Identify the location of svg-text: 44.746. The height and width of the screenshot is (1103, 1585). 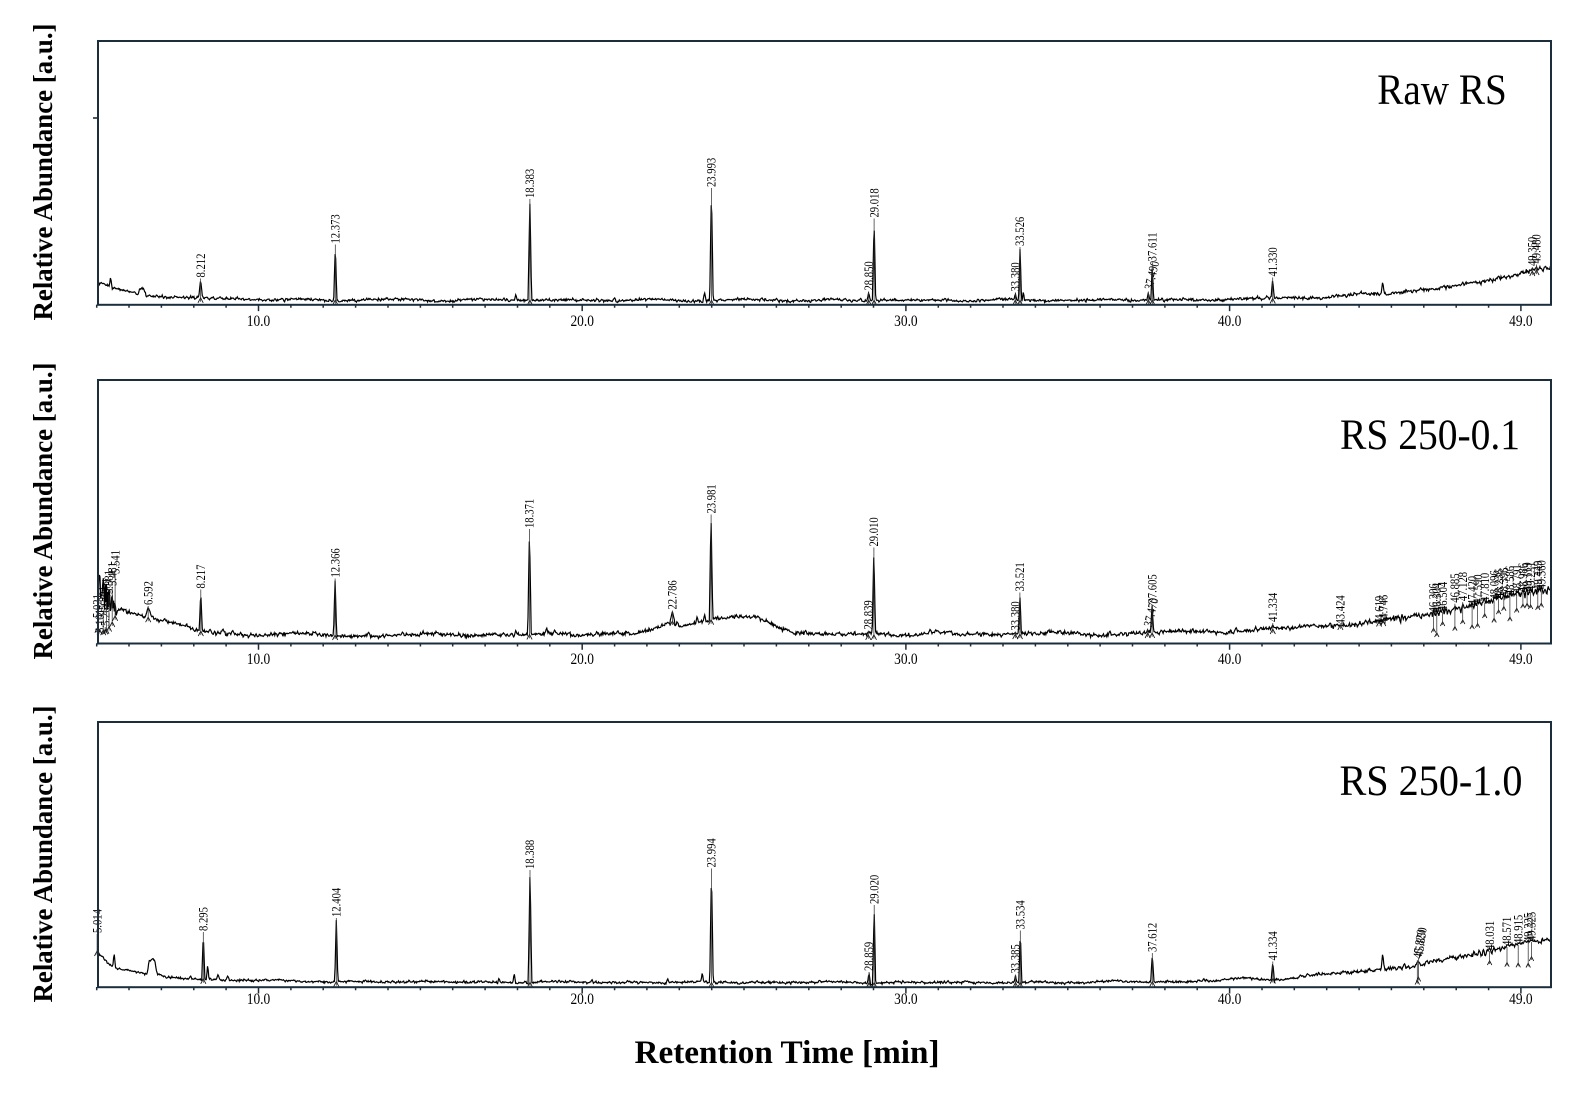
(1382, 609).